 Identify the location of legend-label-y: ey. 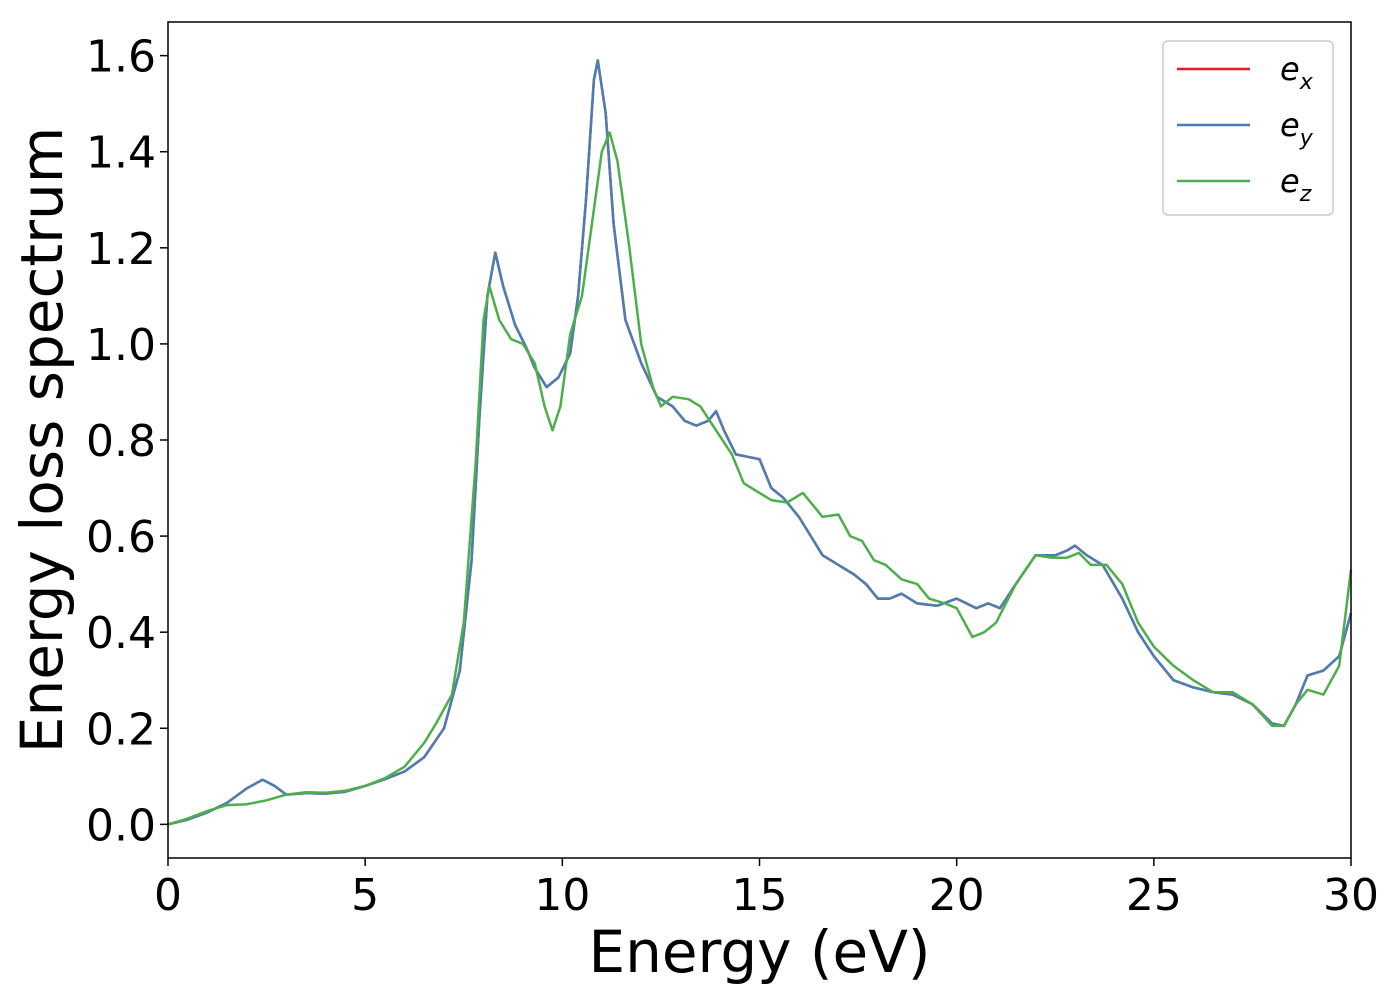
(1297, 128).